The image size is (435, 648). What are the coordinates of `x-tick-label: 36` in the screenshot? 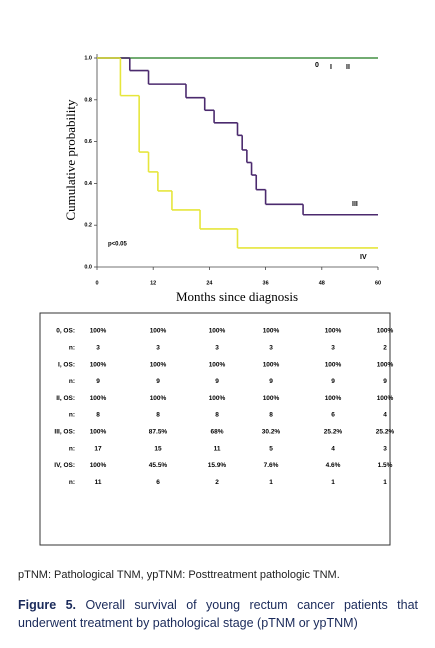 It's located at (266, 283).